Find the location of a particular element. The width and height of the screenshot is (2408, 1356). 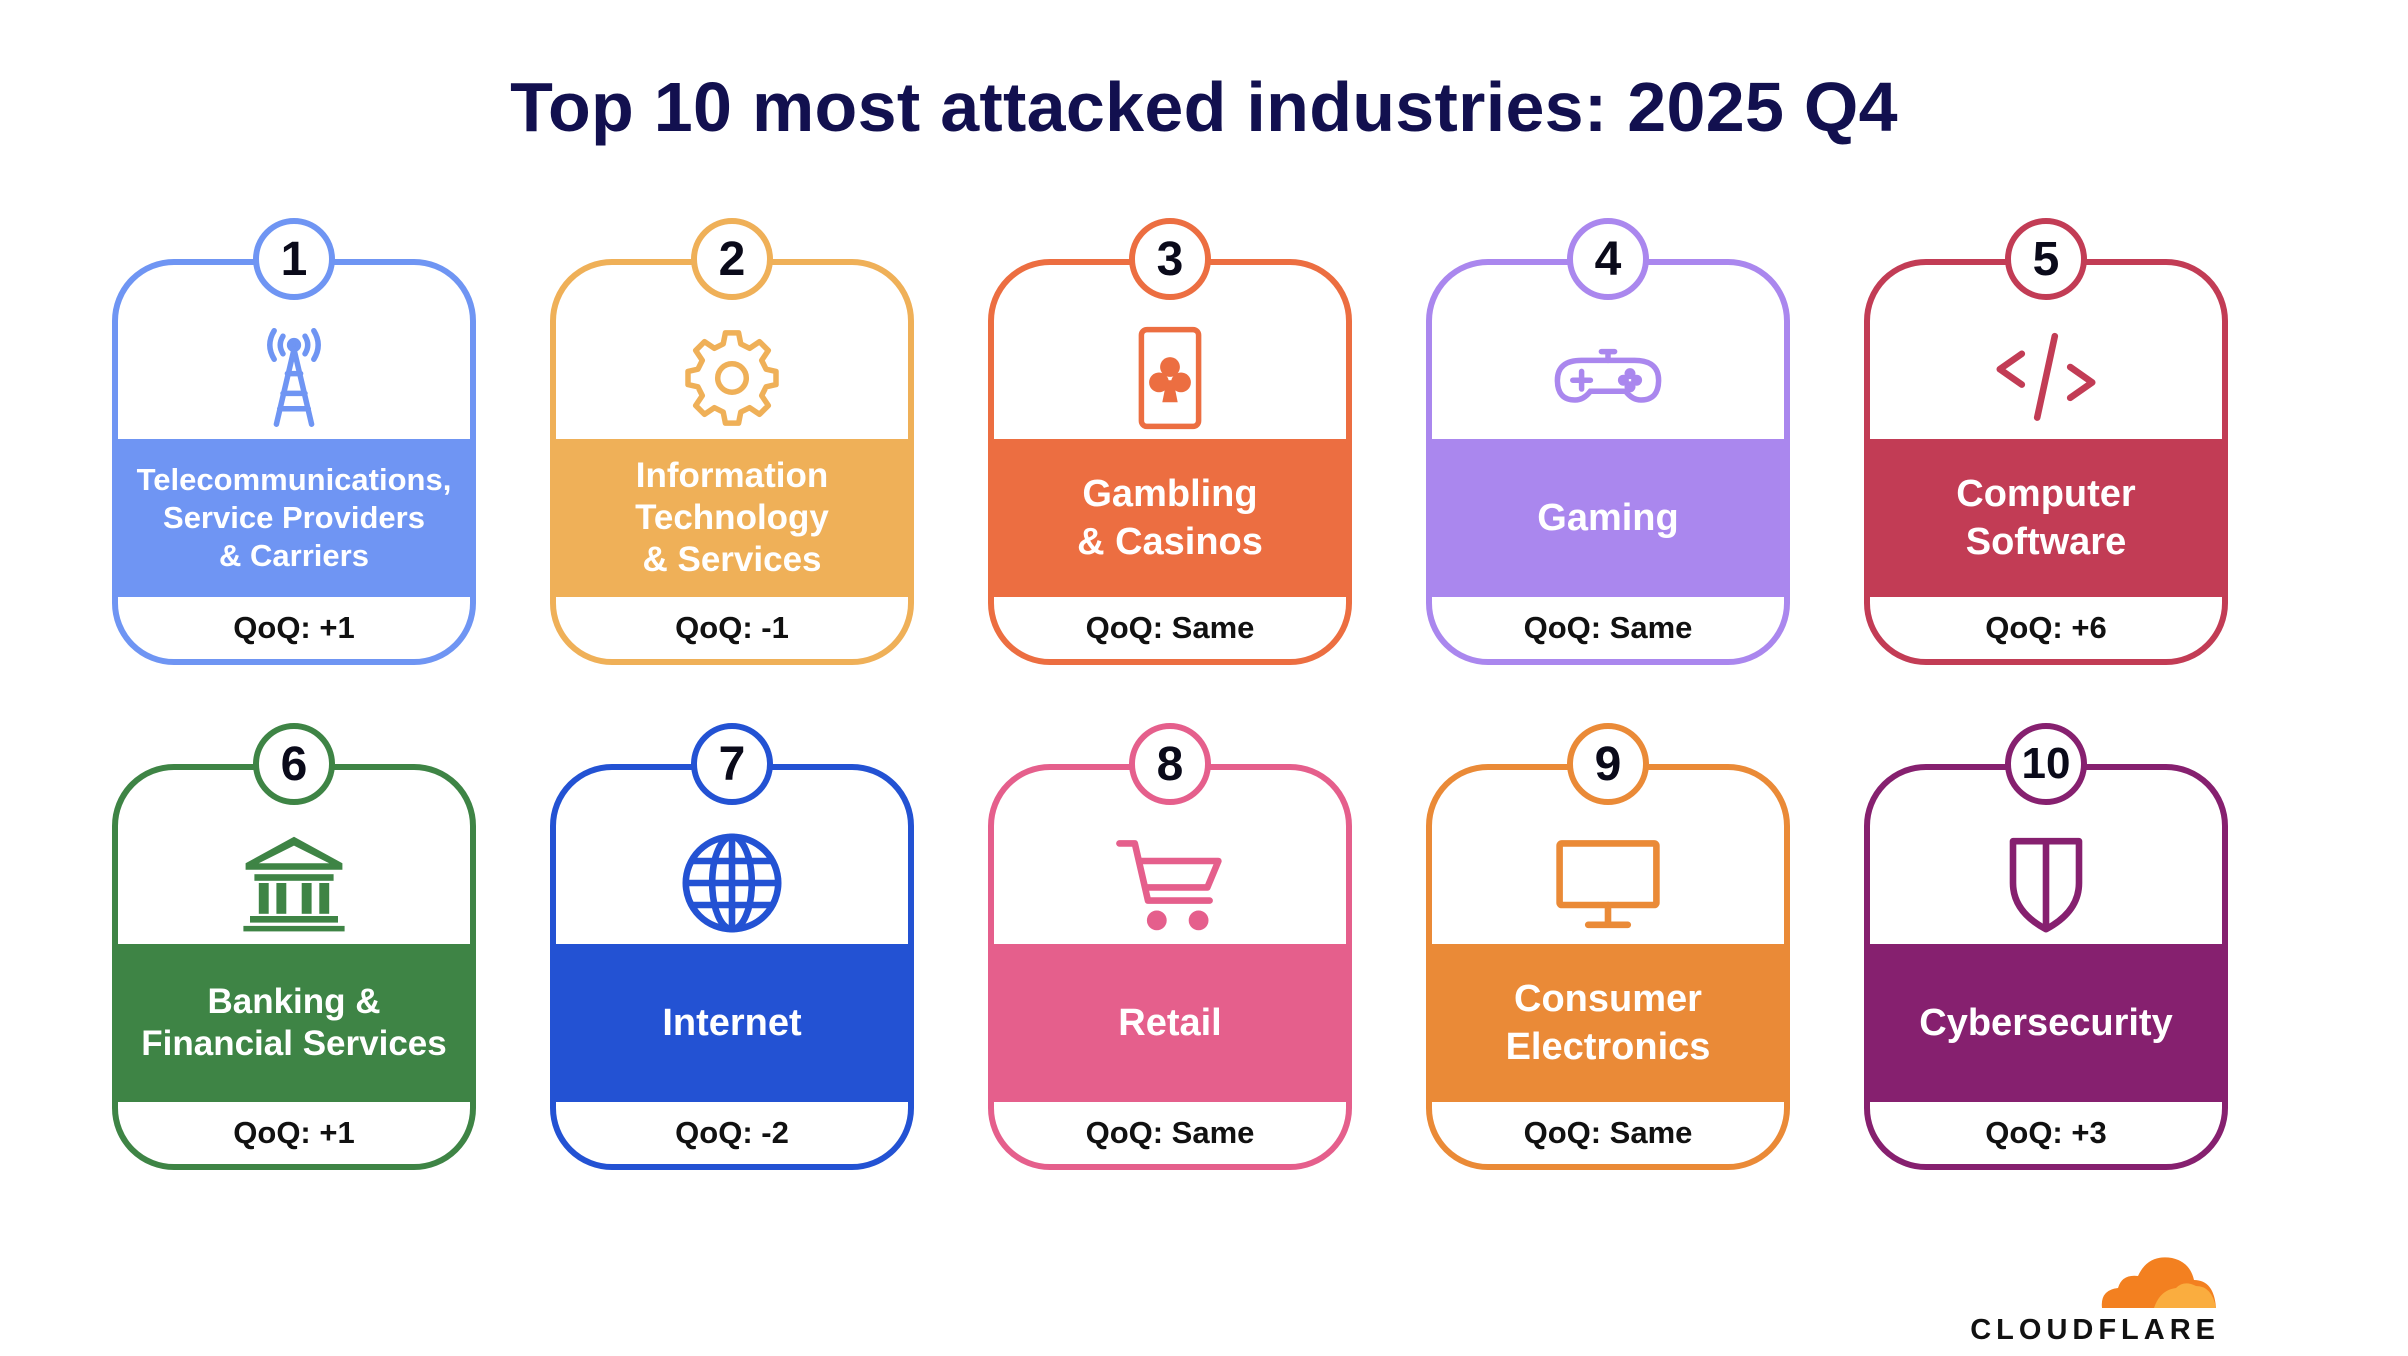

industry-card-computer-software: Computer Software QoQ: +6 is located at coordinates (2046, 462).